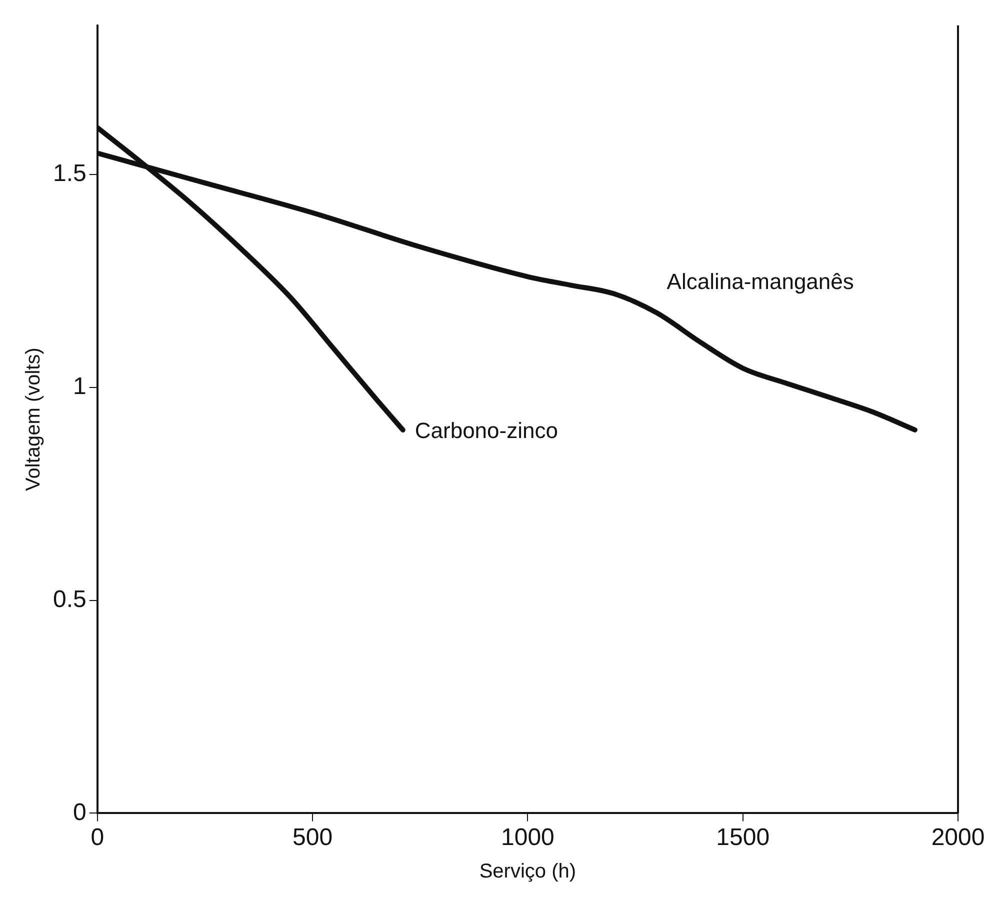 Image resolution: width=997 pixels, height=908 pixels. Describe the element at coordinates (958, 838) in the screenshot. I see `x-tick-label: 2000` at that location.